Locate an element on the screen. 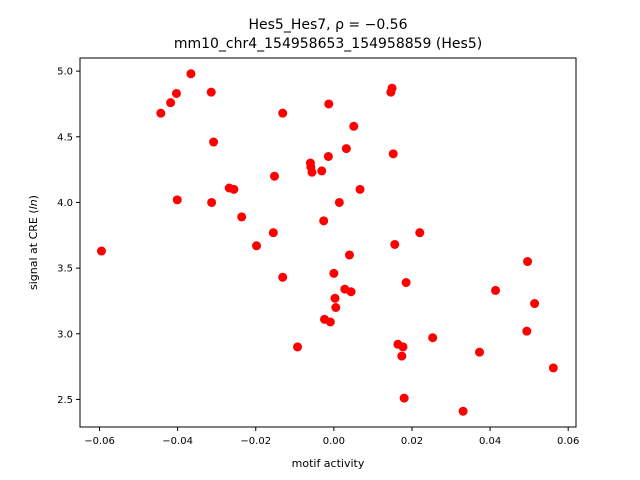 This screenshot has height=480, width=640. chart-title-line1: Hes5_Hes7, ρ = −0.56 is located at coordinates (327, 25).